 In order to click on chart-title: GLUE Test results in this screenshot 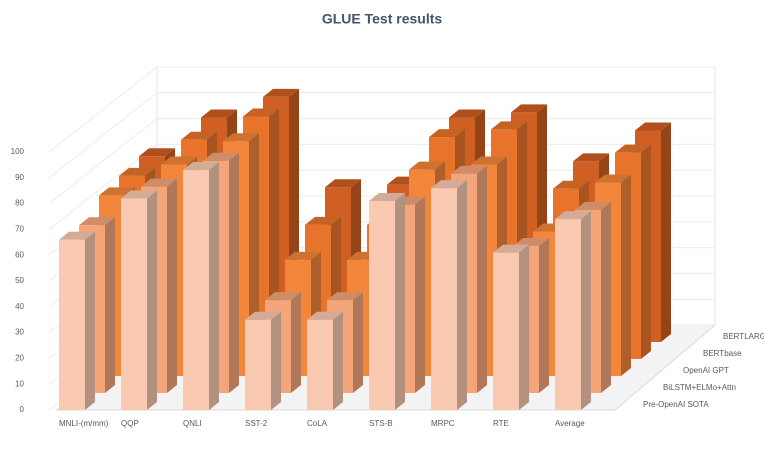, I will do `click(382, 19)`.